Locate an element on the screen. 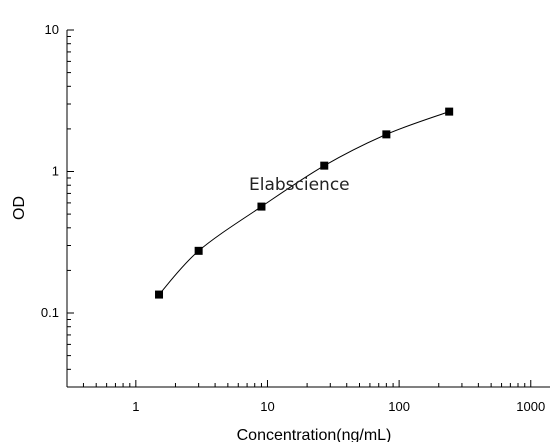 This screenshot has width=554, height=442. x-axis-title: Concentration(ng/mL) is located at coordinates (314, 434).